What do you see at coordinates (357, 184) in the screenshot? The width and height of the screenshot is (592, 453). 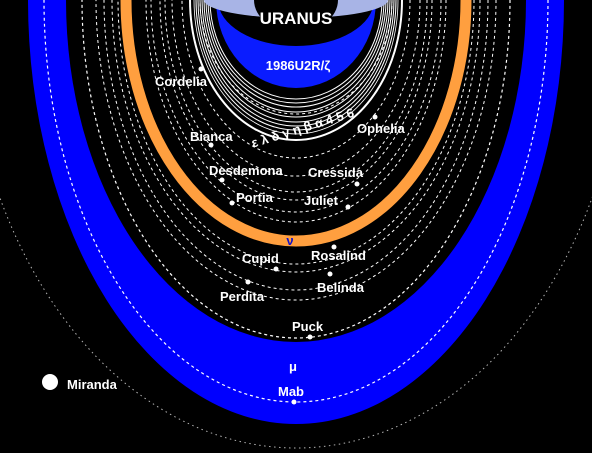 I see `cressida-dot` at bounding box center [357, 184].